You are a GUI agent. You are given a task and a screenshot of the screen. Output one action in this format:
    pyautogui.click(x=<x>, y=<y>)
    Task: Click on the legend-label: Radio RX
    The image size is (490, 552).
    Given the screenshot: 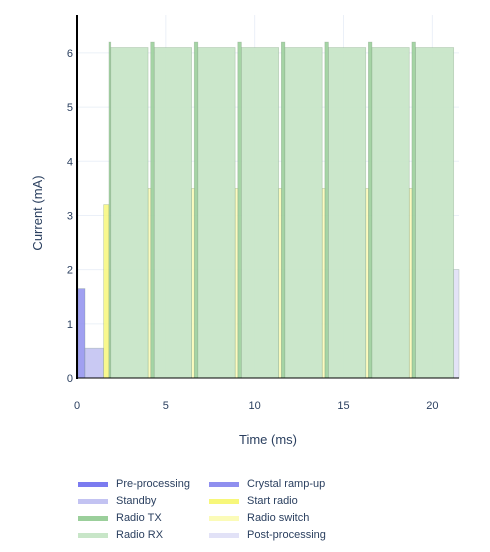 What is the action you would take?
    pyautogui.click(x=140, y=535)
    